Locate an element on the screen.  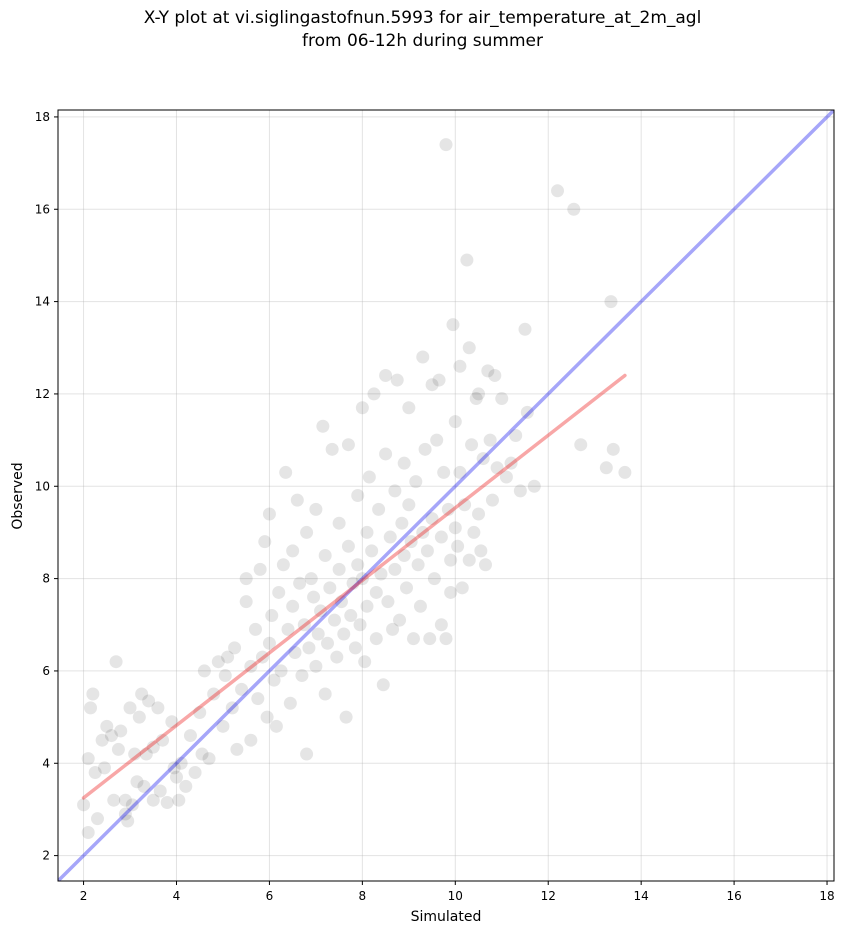
x-tick-label-6: 14 is located at coordinates (641, 896).